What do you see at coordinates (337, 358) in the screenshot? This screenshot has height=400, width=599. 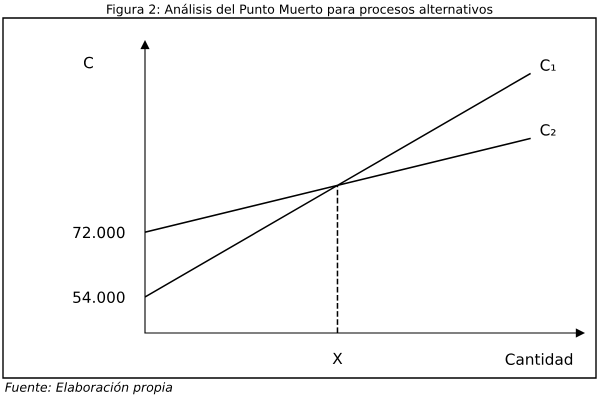 I see `x-tick-label: X` at bounding box center [337, 358].